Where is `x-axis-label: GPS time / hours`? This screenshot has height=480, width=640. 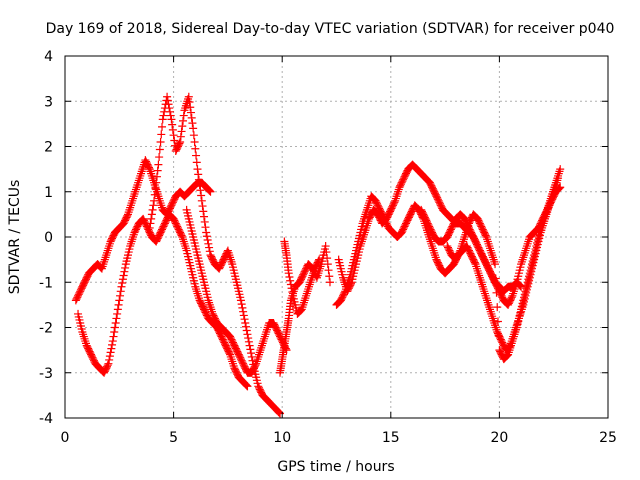
x-axis-label: GPS time / hours is located at coordinates (335, 467).